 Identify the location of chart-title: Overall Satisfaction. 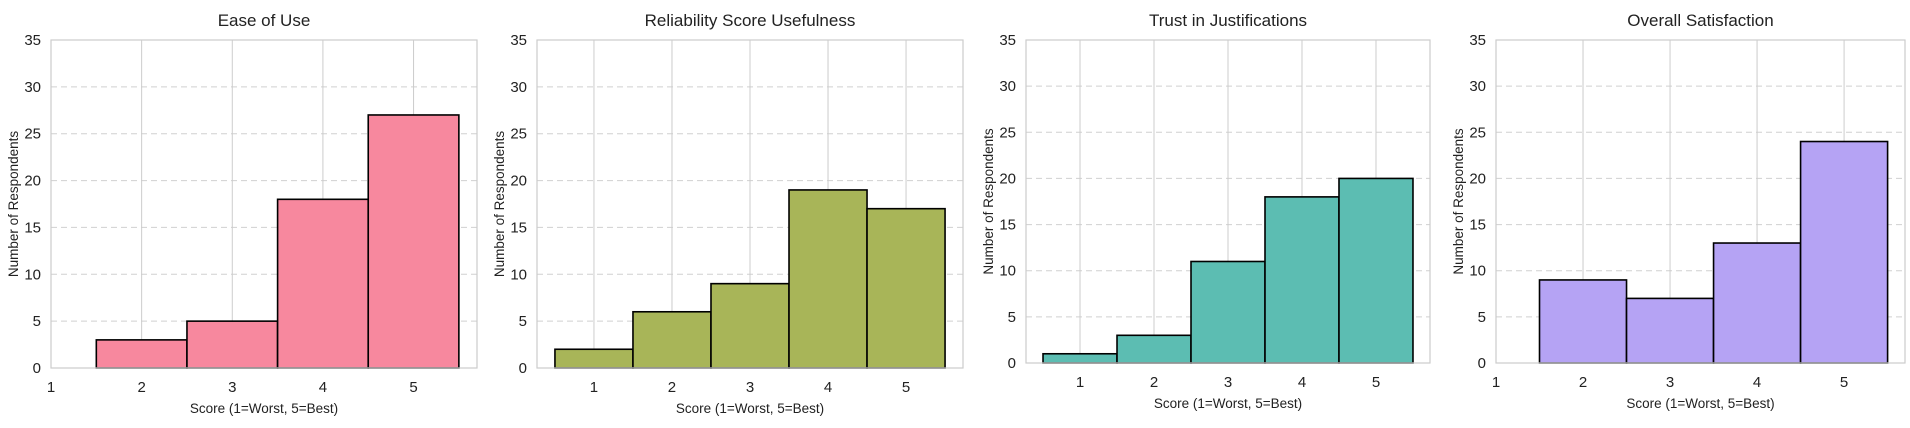
(1700, 20).